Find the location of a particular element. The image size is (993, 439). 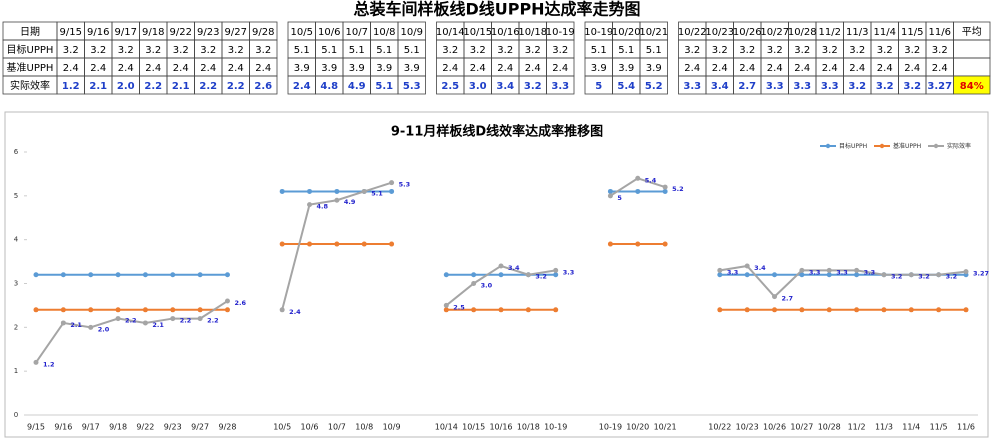

table-value: 5.3 is located at coordinates (412, 86).